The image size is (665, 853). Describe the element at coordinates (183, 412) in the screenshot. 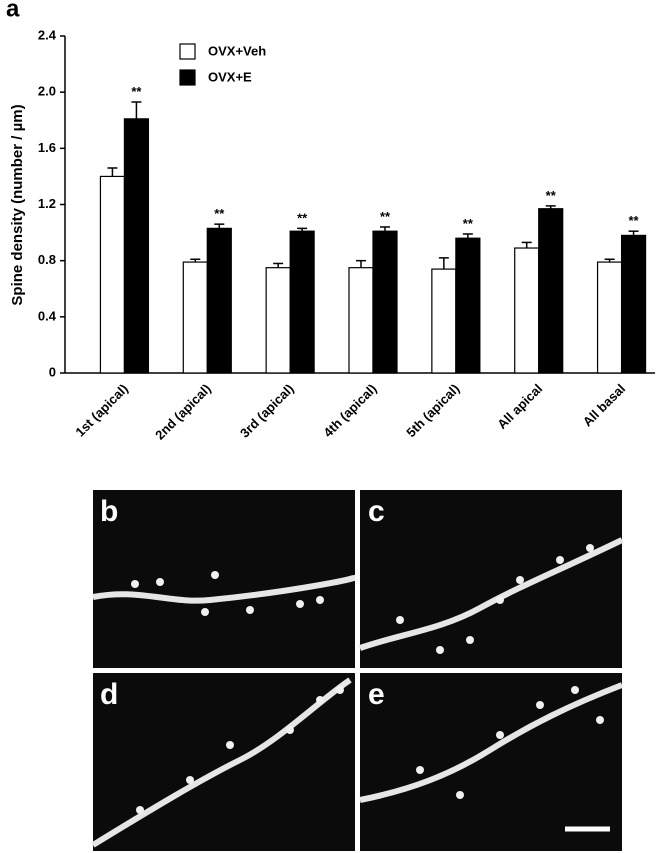

I see `x-tick-label: 2nd (apical)` at that location.